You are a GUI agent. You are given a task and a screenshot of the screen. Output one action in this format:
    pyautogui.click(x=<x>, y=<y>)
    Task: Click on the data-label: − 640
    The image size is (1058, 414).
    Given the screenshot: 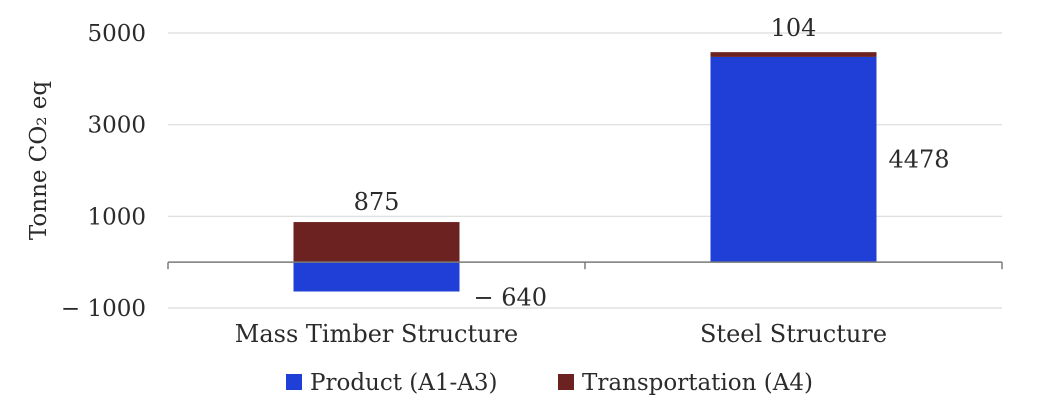 What is the action you would take?
    pyautogui.click(x=511, y=298)
    